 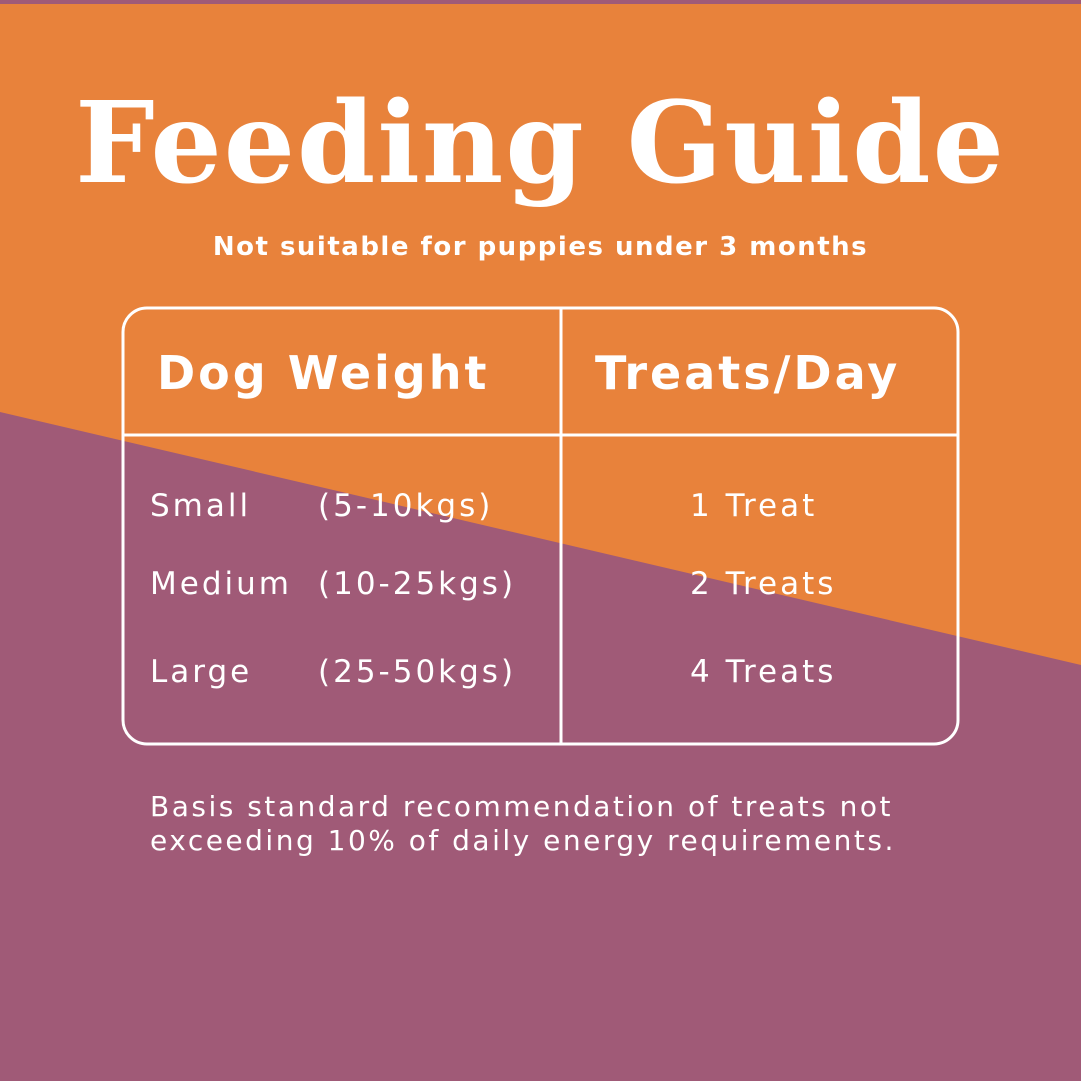 What do you see at coordinates (763, 584) in the screenshot?
I see `table-cell: 2 Treats` at bounding box center [763, 584].